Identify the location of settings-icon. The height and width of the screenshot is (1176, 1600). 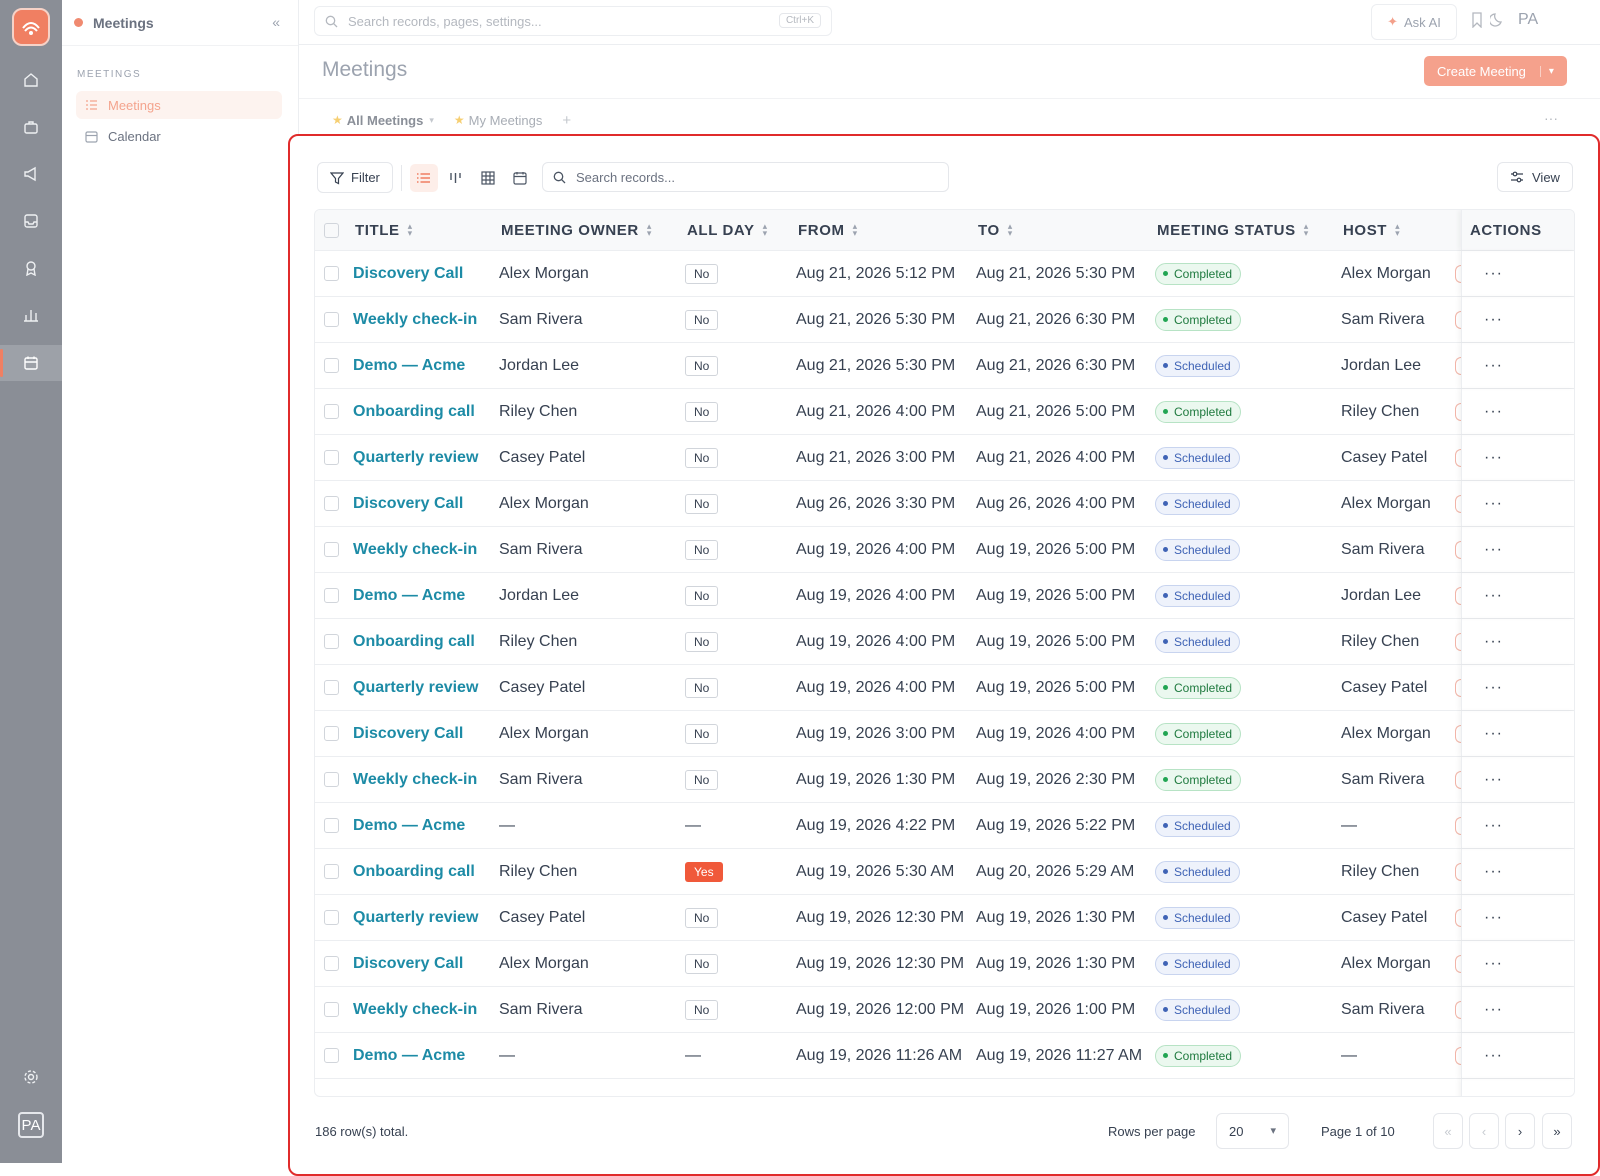
(31, 1077).